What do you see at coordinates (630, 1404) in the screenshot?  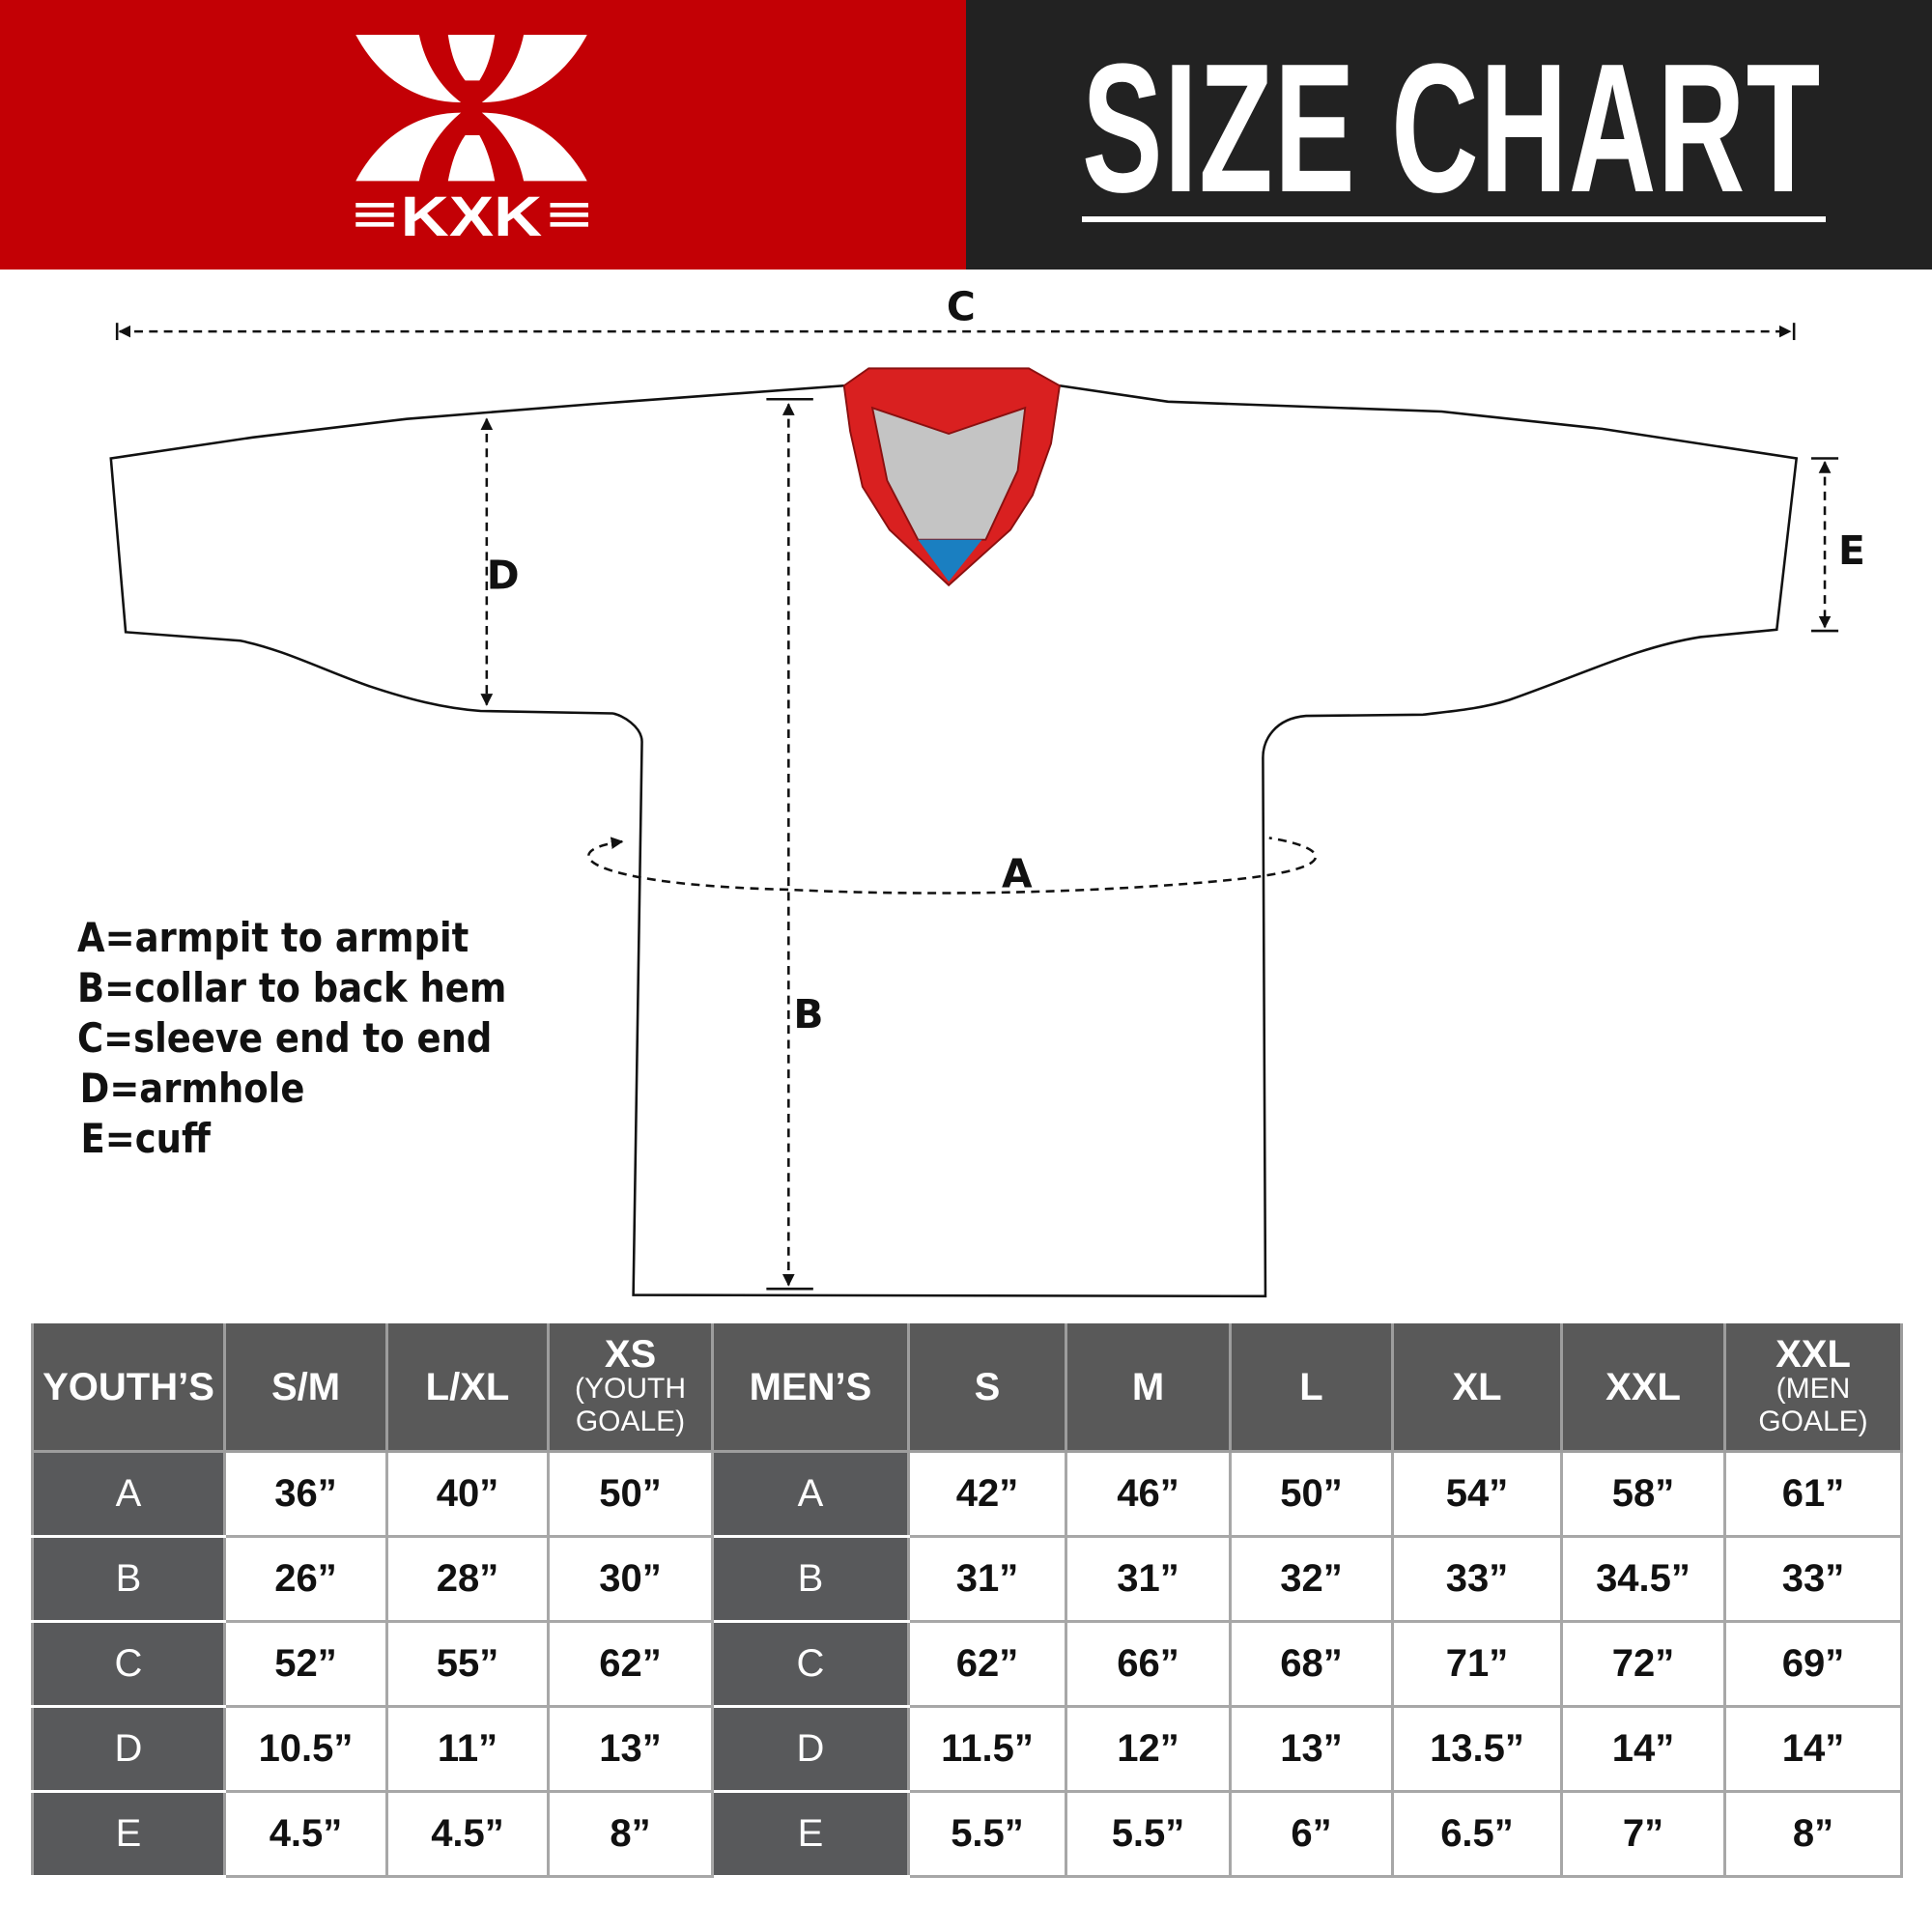 I see `column-header-sublabel: (YOUTH GOALE)` at bounding box center [630, 1404].